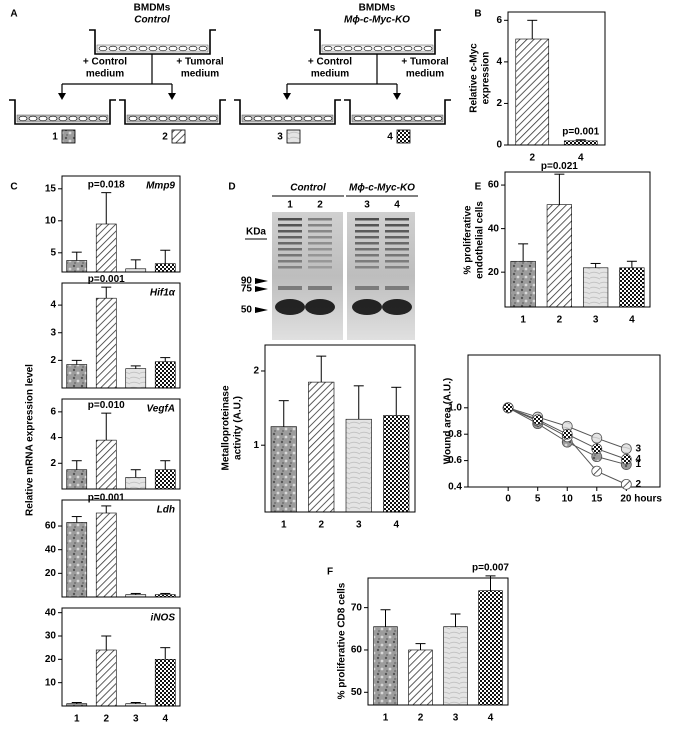 This screenshot has width=687, height=737. I want to click on panel-label: C, so click(13, 187).